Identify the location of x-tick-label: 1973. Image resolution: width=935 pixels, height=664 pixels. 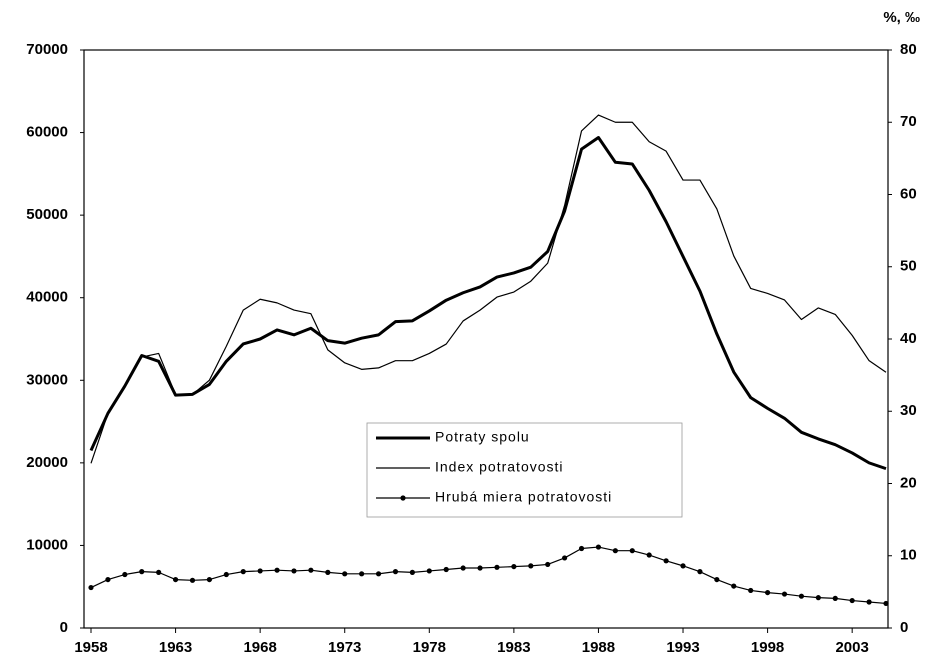
(344, 647).